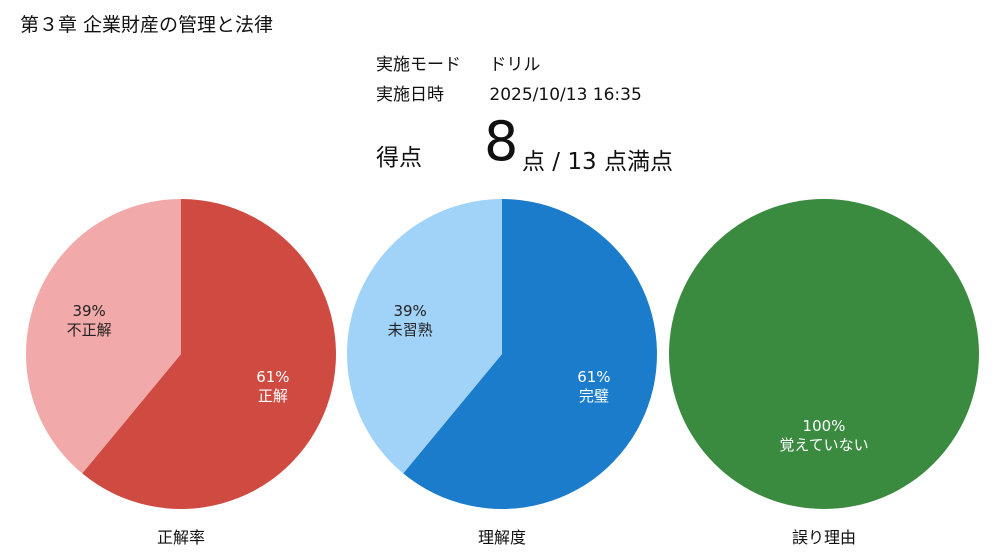 Image resolution: width=1000 pixels, height=555 pixels. I want to click on pie-slice-name: 未習熟, so click(410, 329).